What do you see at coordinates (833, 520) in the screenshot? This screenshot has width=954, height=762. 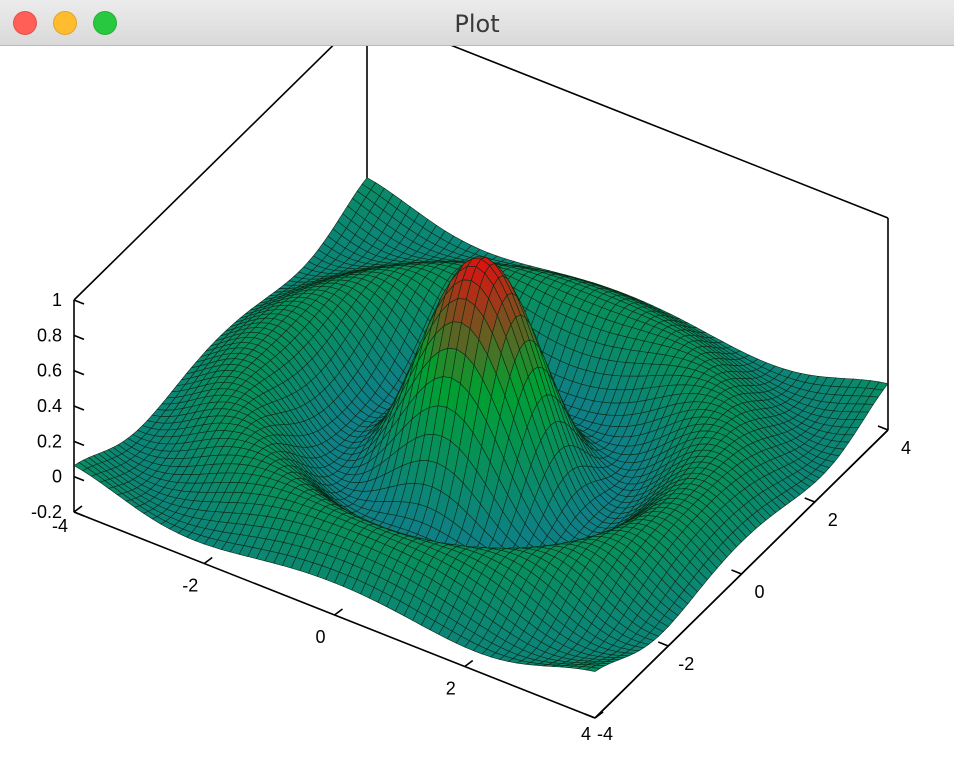 I see `y-tick-label: 2` at bounding box center [833, 520].